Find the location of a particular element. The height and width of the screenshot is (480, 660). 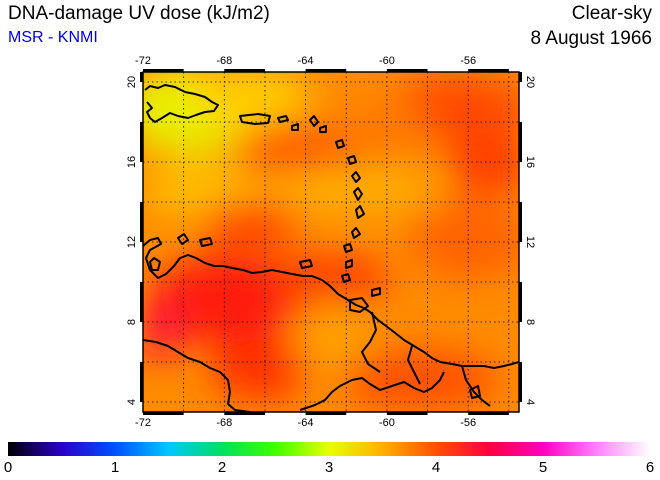

french-guiana-border is located at coordinates (476, 386).